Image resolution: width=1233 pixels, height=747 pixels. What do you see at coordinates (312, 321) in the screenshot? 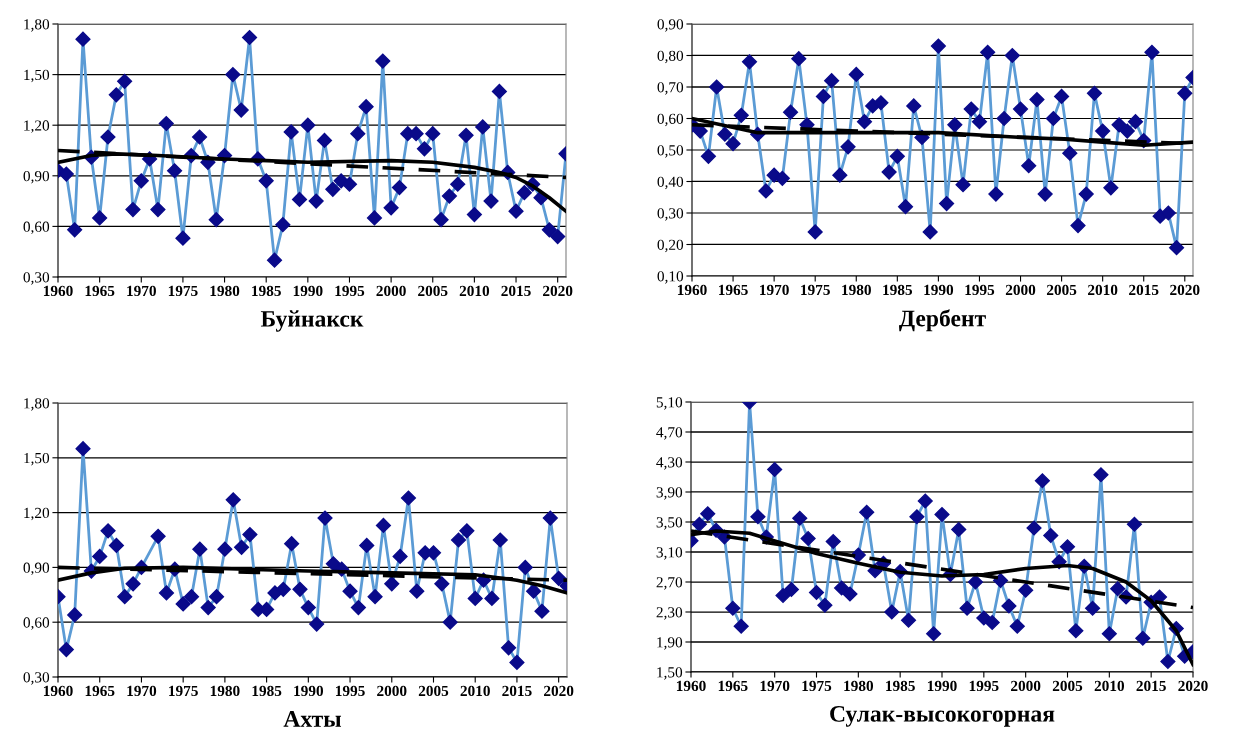
I see `x-axis-title: Буйнакск` at bounding box center [312, 321].